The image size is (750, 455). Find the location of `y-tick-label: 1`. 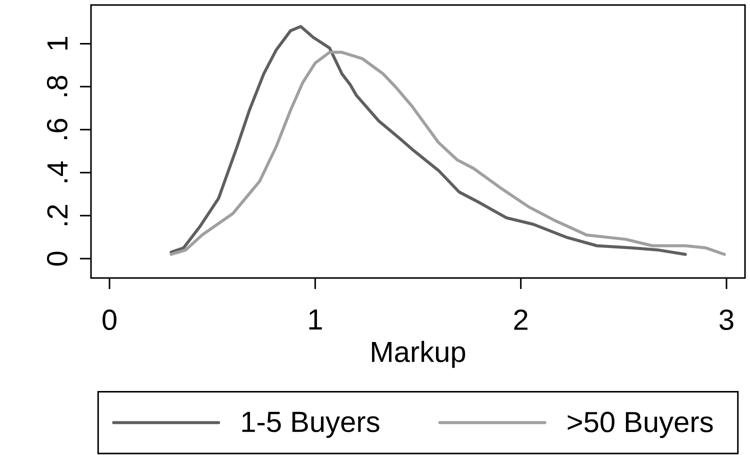

y-tick-label: 1 is located at coordinates (58, 43).